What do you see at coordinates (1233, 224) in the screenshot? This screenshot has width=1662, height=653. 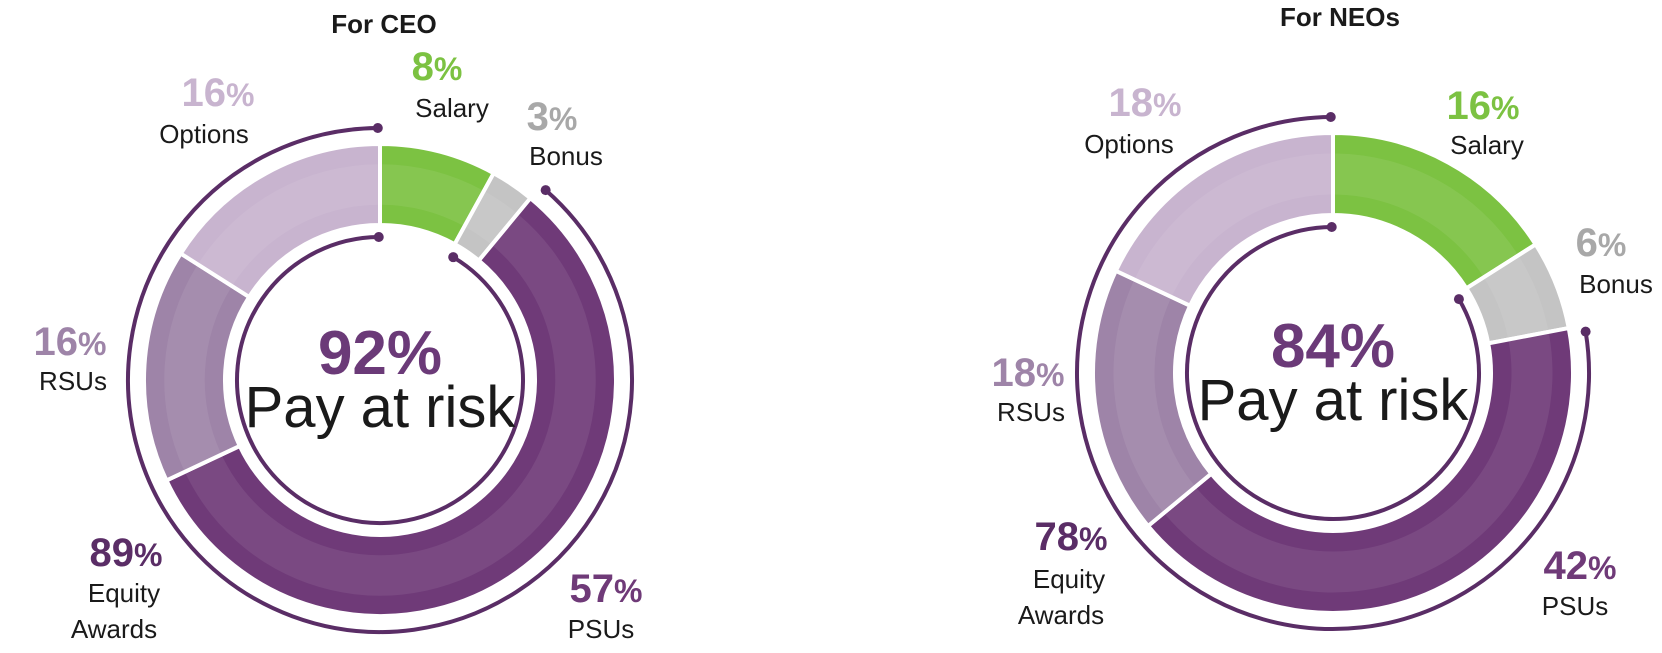 I see `neo-options-segment-highlight` at bounding box center [1233, 224].